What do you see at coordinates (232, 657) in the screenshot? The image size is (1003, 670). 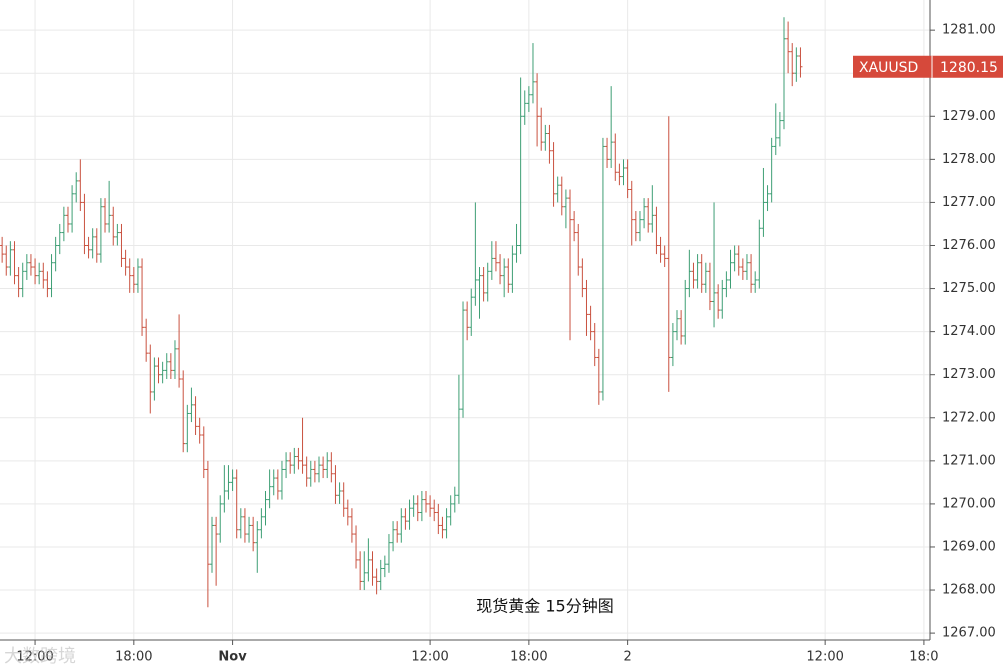 I see `x-tick-label: Nov` at bounding box center [232, 657].